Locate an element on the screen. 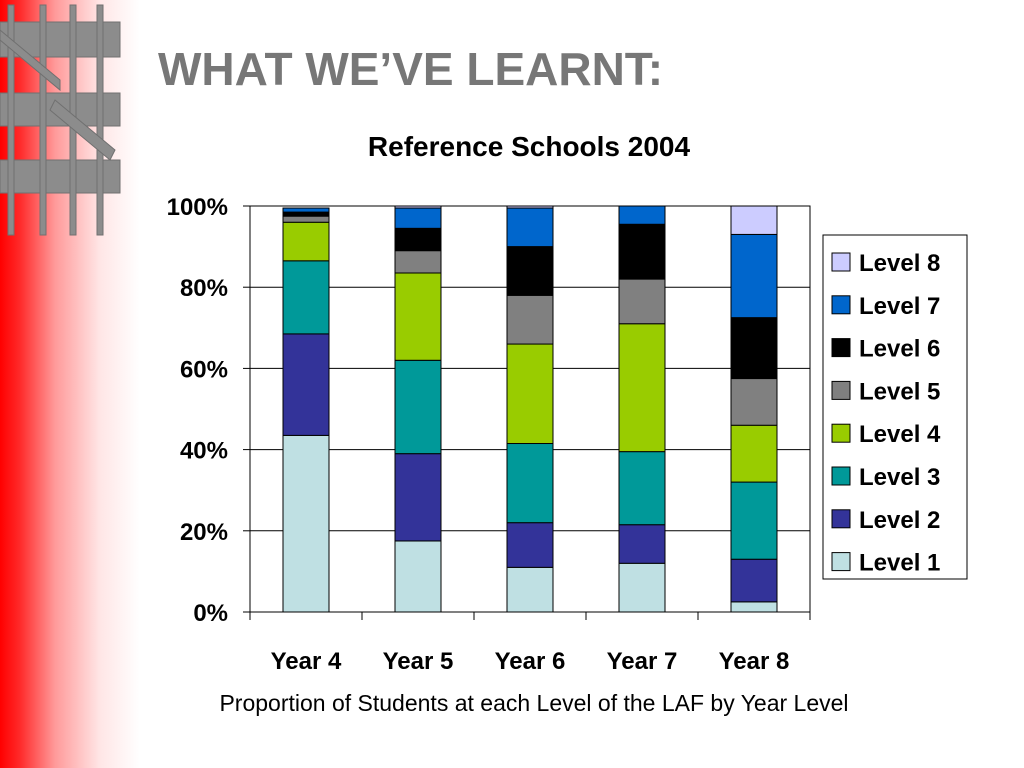 This screenshot has width=1024, height=768. slide-title: WHAT WE’VE LEARNT: is located at coordinates (411, 69).